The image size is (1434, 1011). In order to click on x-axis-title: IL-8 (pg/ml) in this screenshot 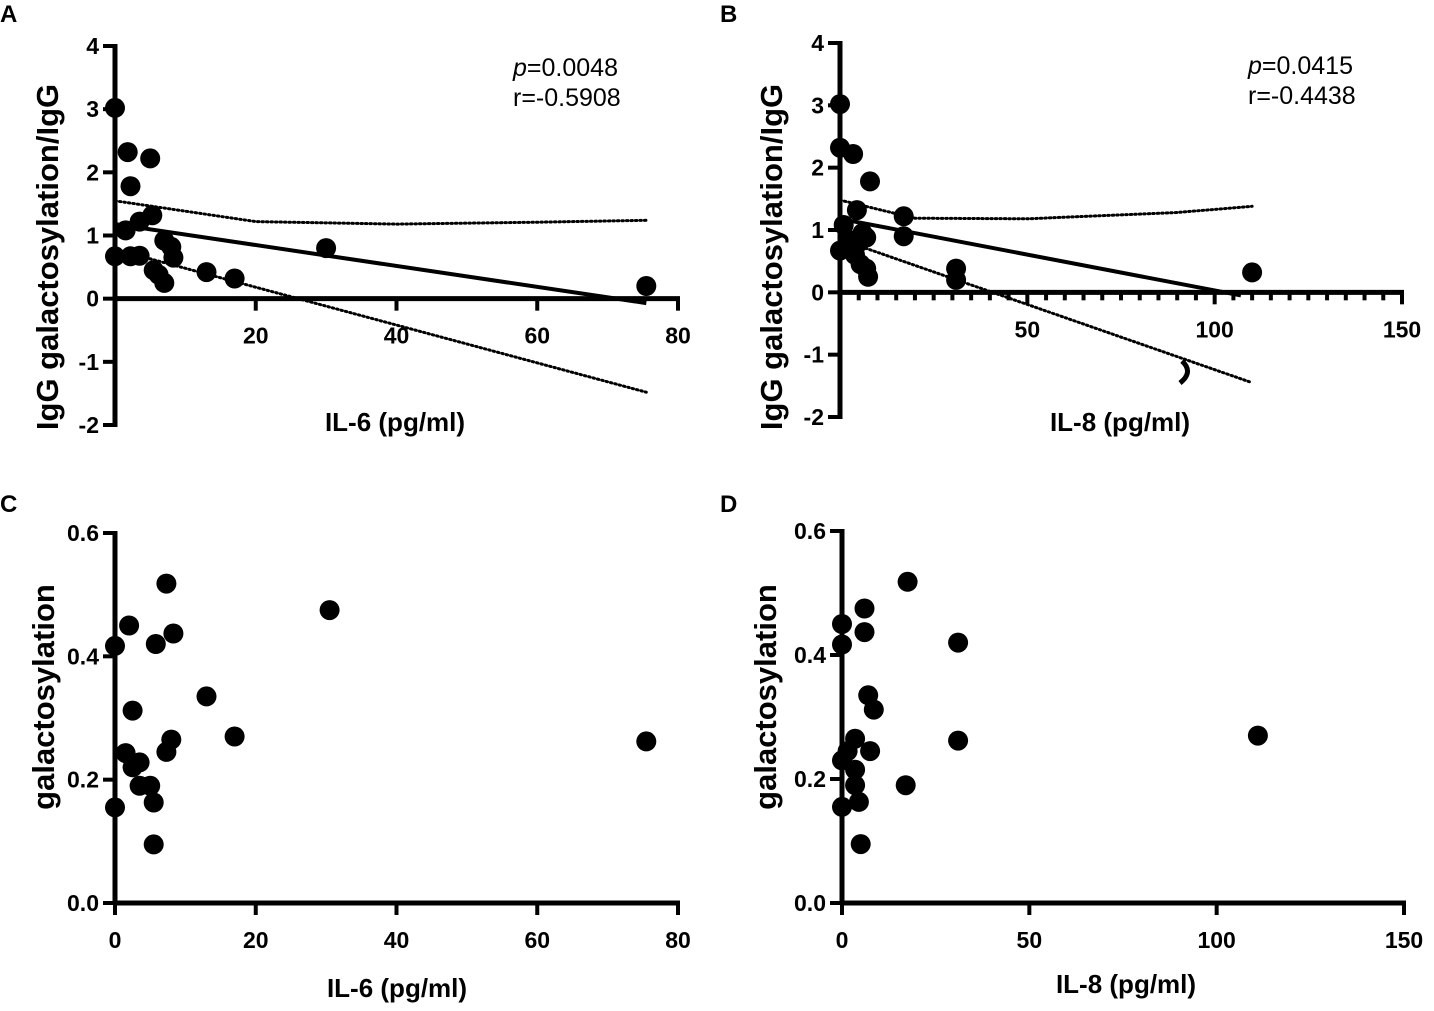, I will do `click(1126, 984)`.